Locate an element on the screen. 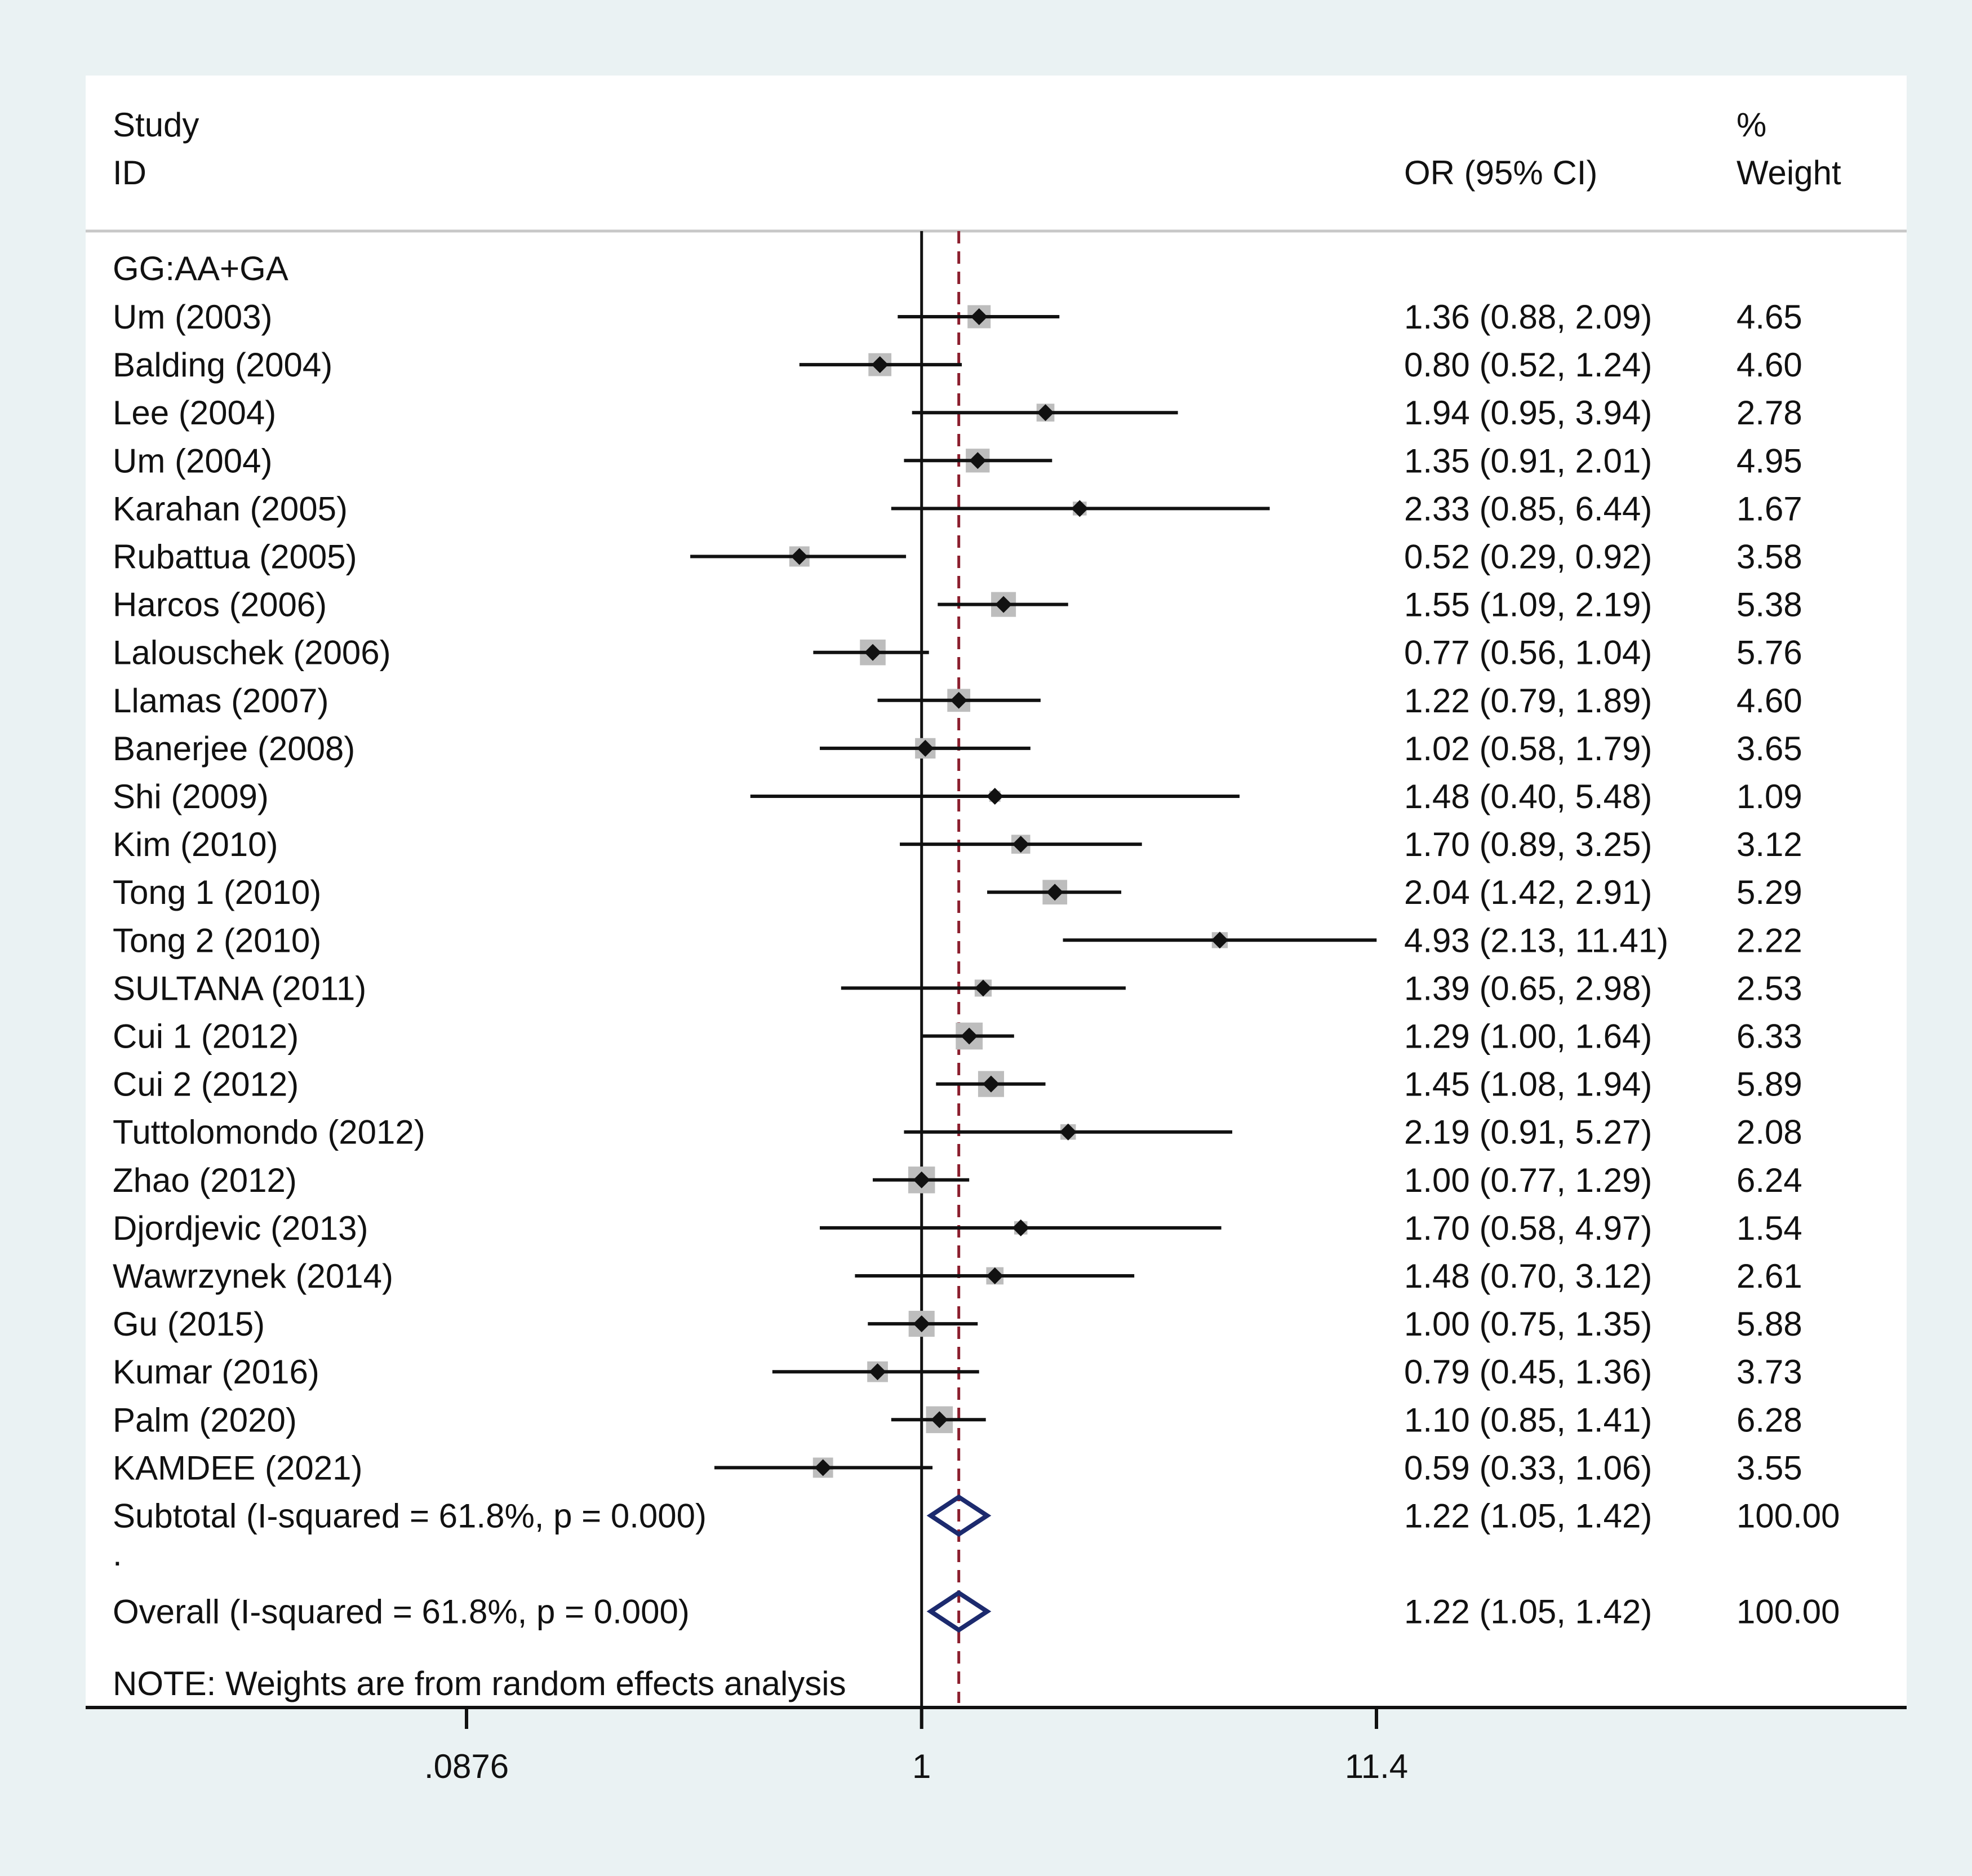 Image resolution: width=1972 pixels, height=1876 pixels. study-weight: 6.24 is located at coordinates (1769, 1180).